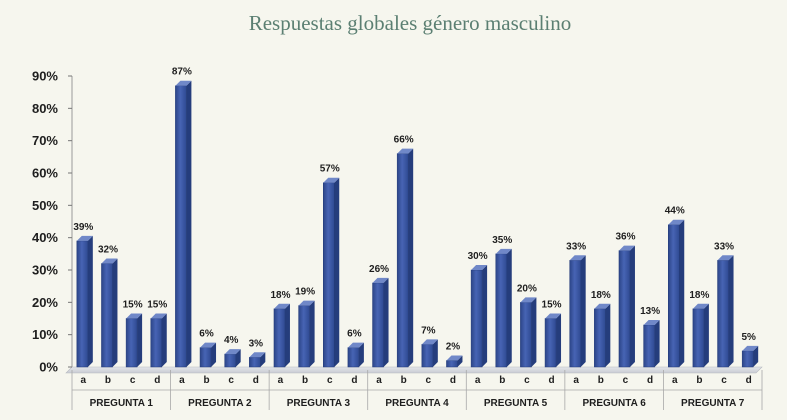 This screenshot has height=420, width=787. I want to click on x-group-label: PREGUNTA 6, so click(614, 403).